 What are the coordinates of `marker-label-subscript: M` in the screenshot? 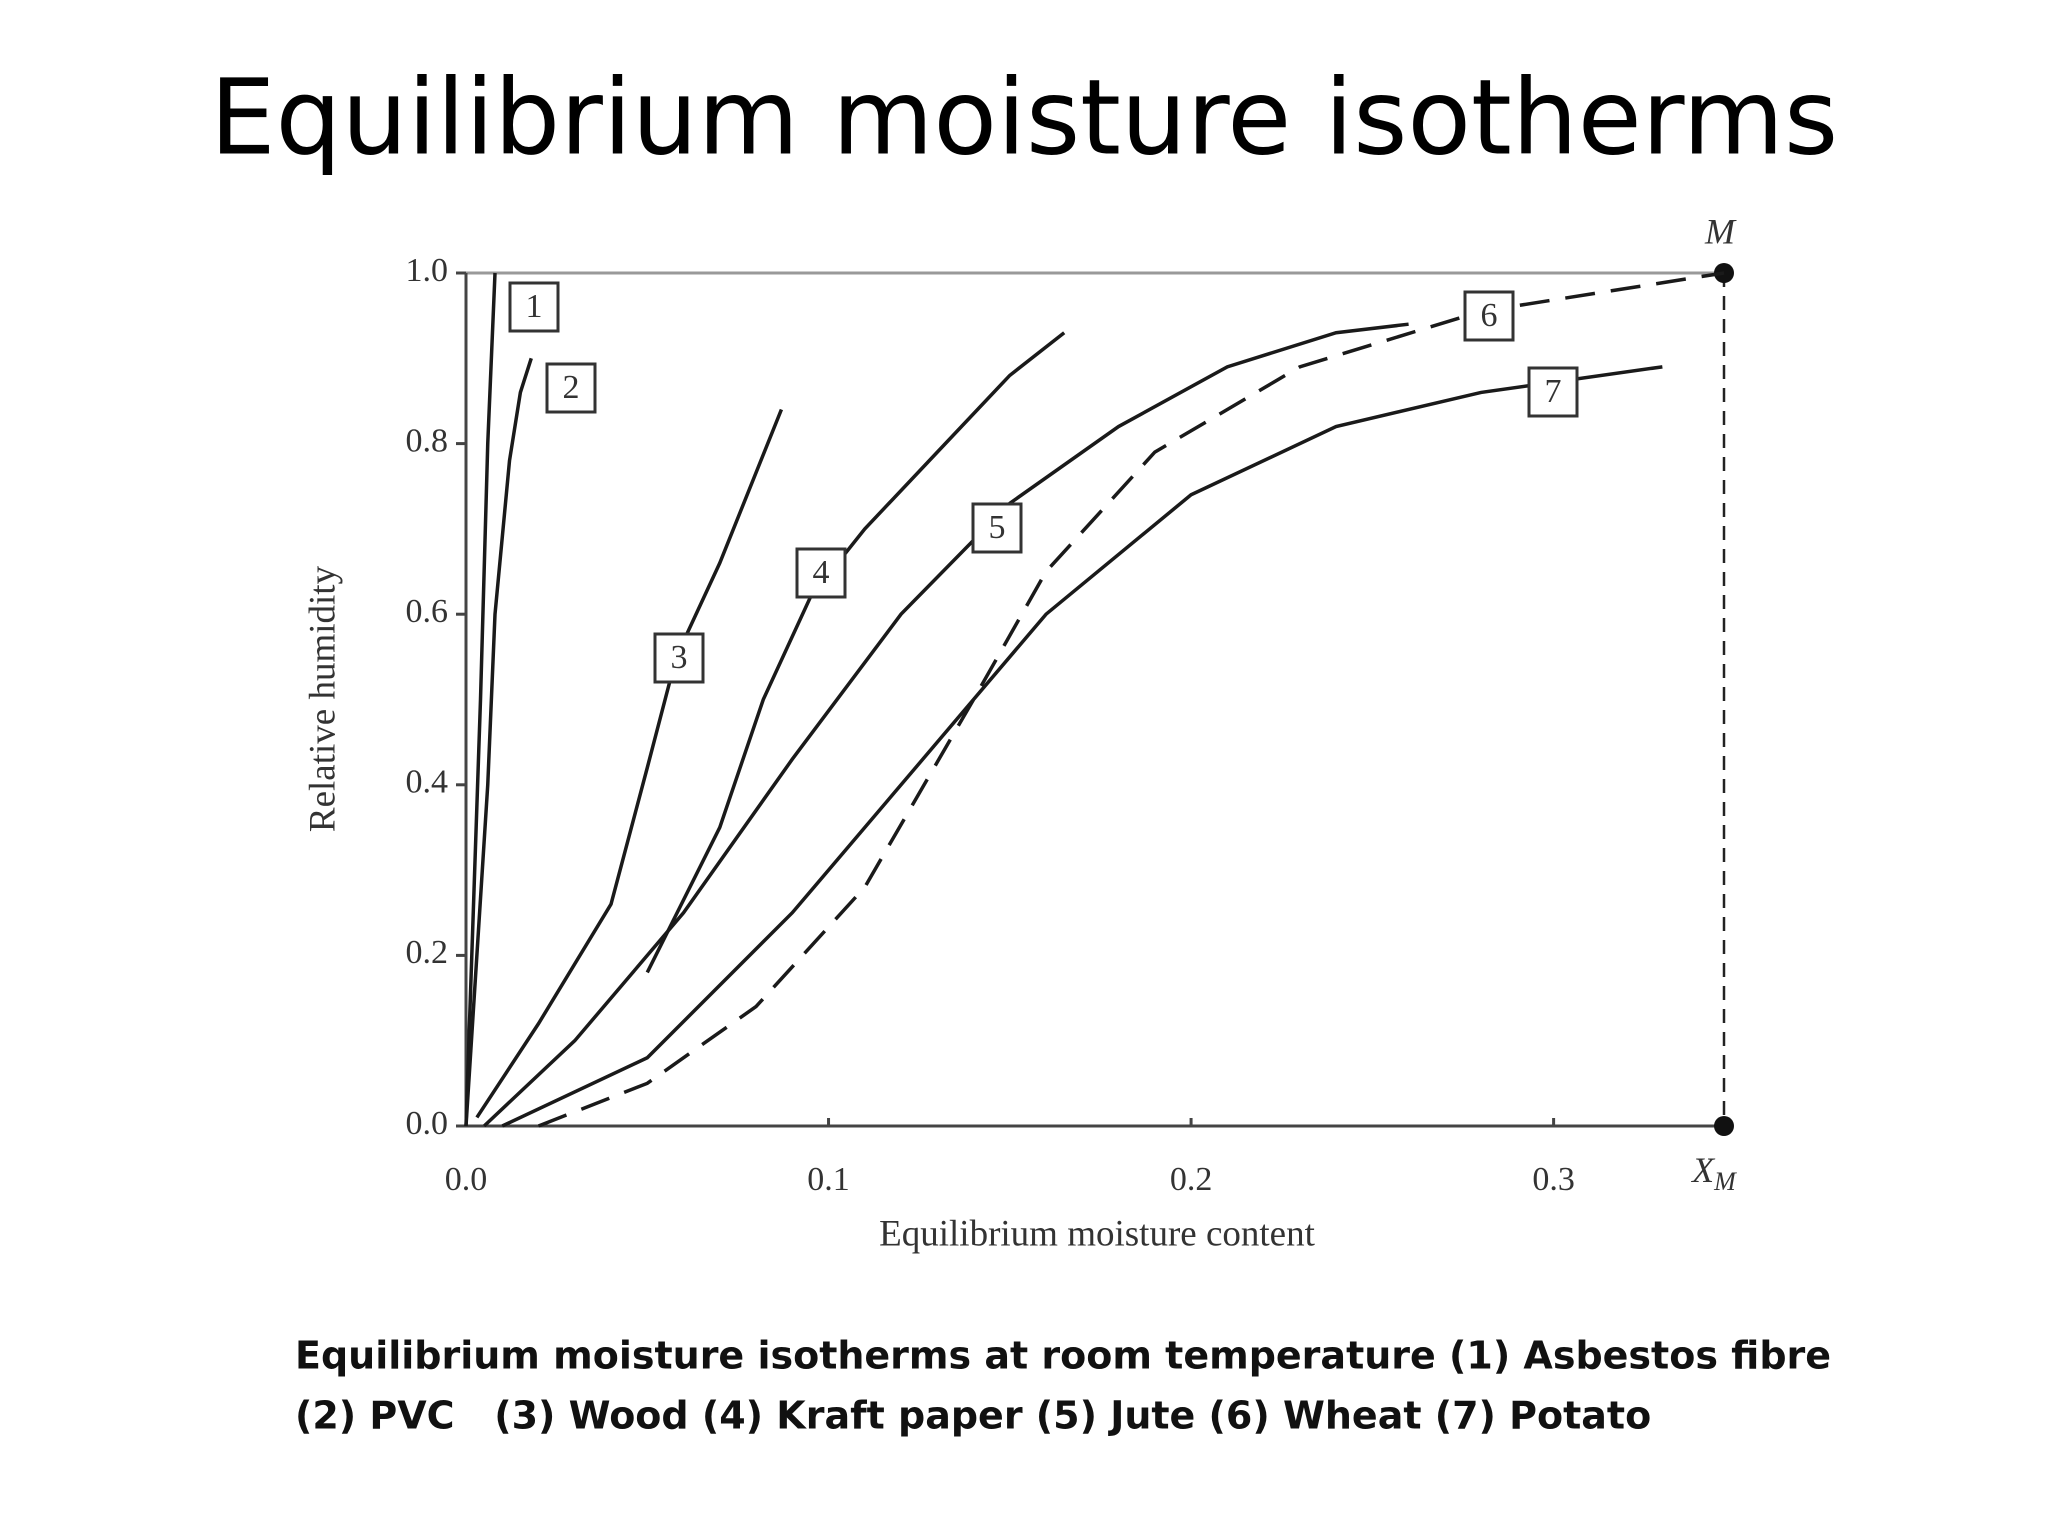 It's located at (1725, 1181).